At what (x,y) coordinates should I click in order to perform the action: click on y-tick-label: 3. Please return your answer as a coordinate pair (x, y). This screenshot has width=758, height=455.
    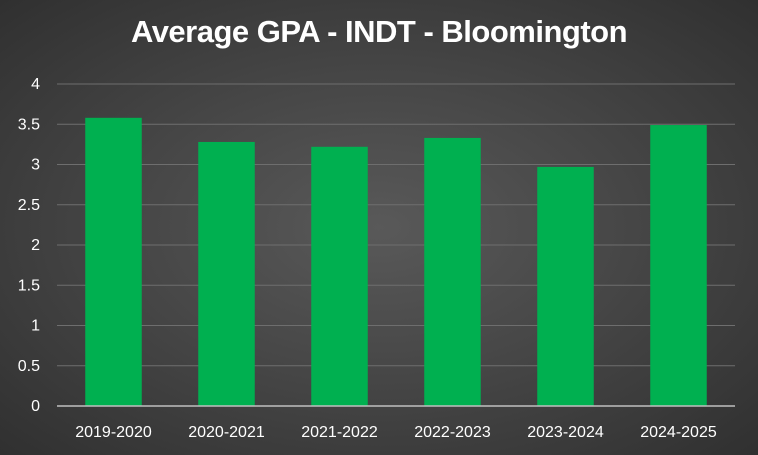
    Looking at the image, I should click on (35, 165).